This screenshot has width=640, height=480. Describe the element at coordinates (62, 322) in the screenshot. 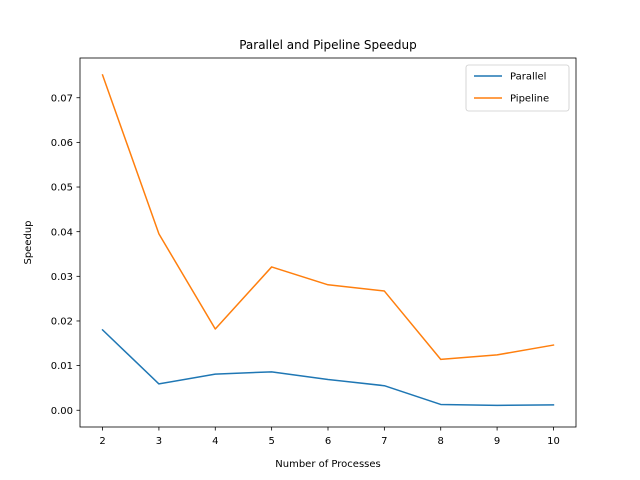

I see `y-tick-label: 0.02` at that location.